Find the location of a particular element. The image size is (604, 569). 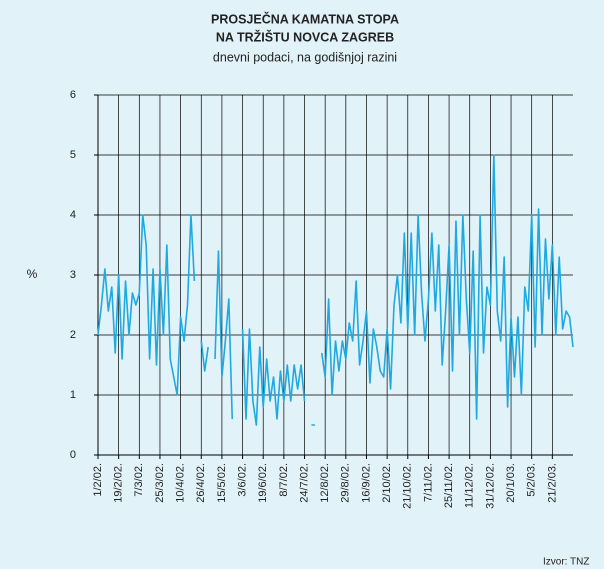

x-tick-label: 12/8/02. is located at coordinates (325, 483).